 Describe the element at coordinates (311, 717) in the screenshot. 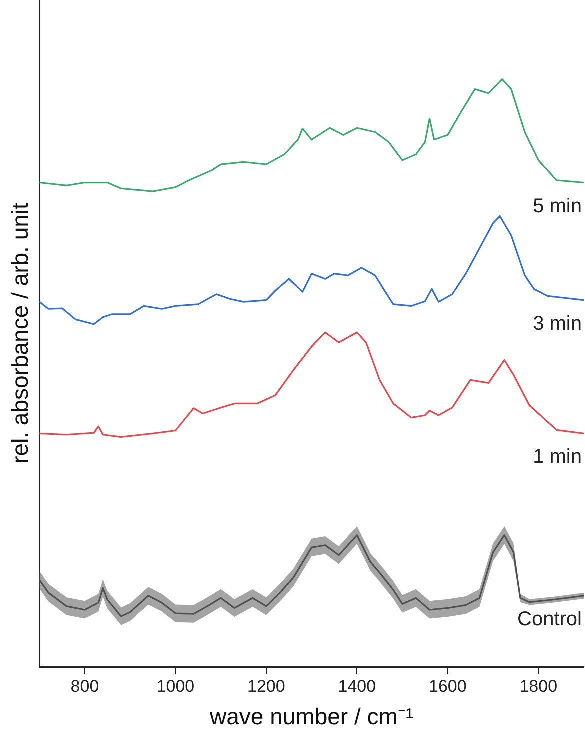

I see `x-axis-title: wave number / cm⁻¹` at that location.